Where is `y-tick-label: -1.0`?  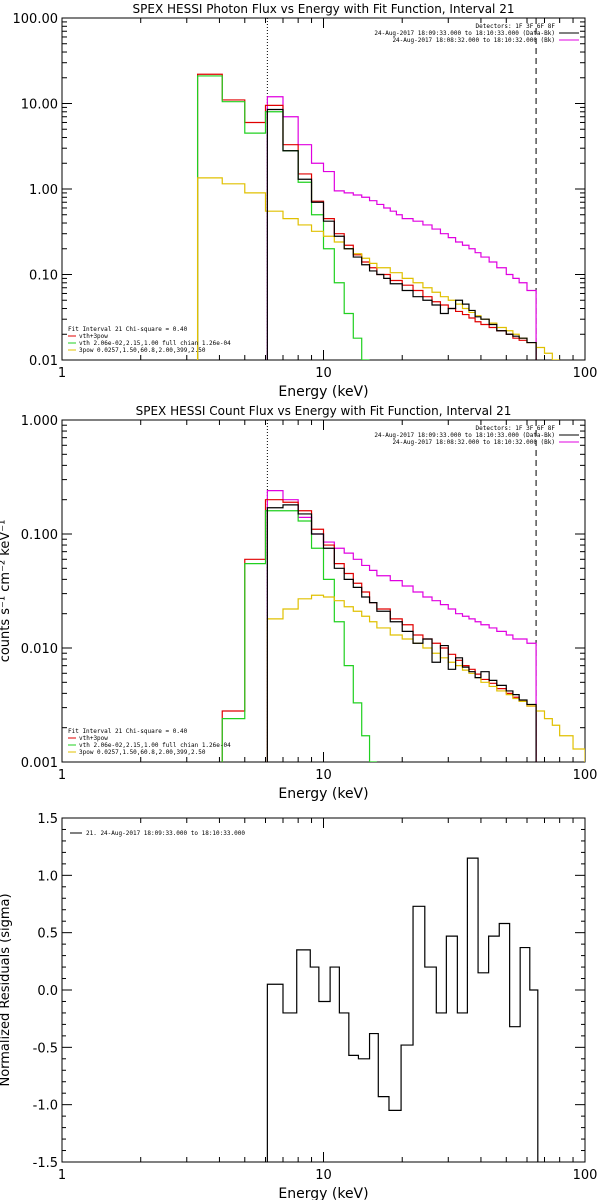
y-tick-label: -1.0 is located at coordinates (45, 1106).